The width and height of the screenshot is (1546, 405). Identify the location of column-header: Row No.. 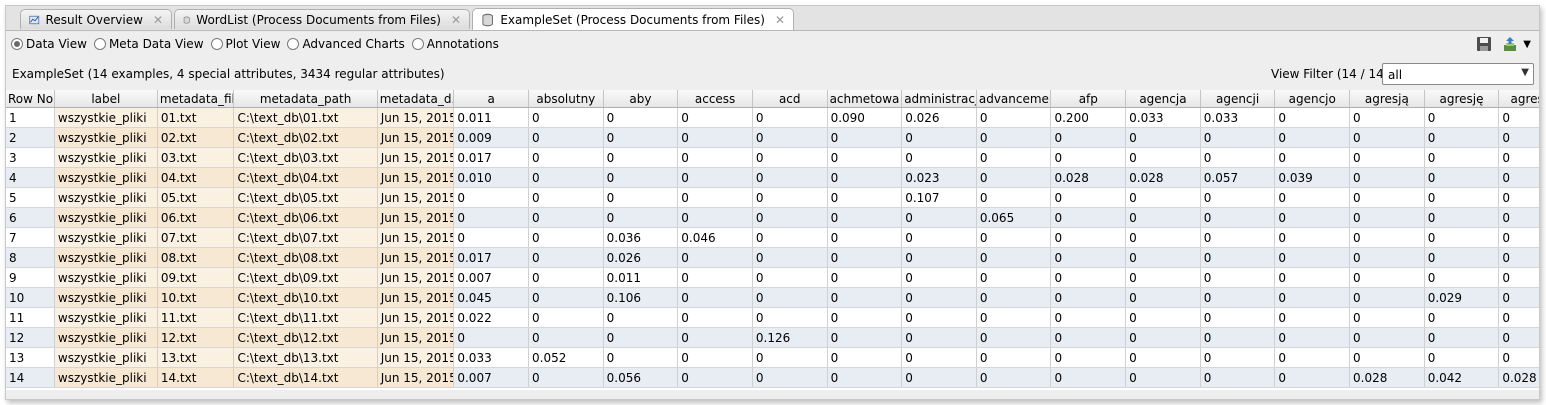
(30, 99).